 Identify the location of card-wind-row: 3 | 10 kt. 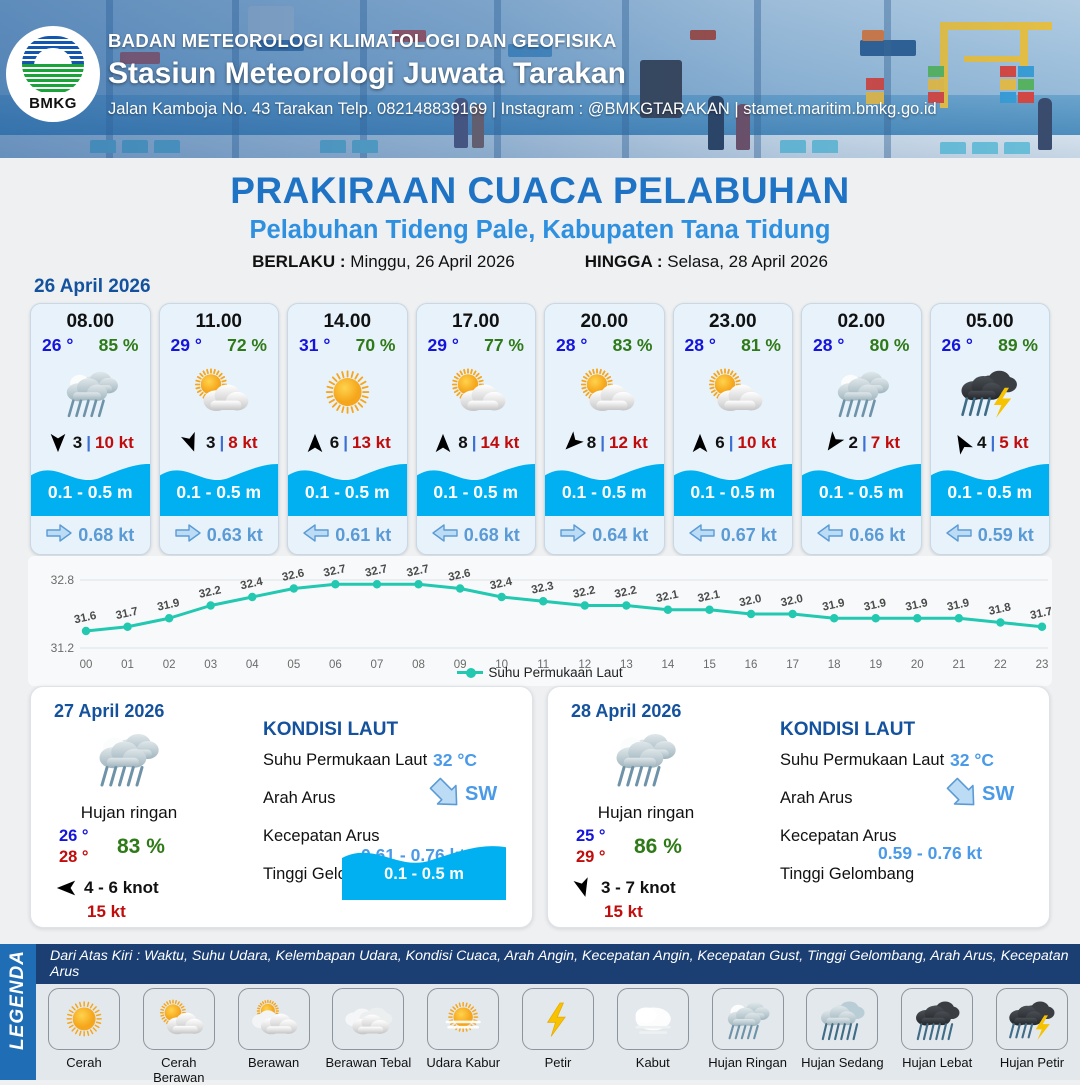
(90, 443).